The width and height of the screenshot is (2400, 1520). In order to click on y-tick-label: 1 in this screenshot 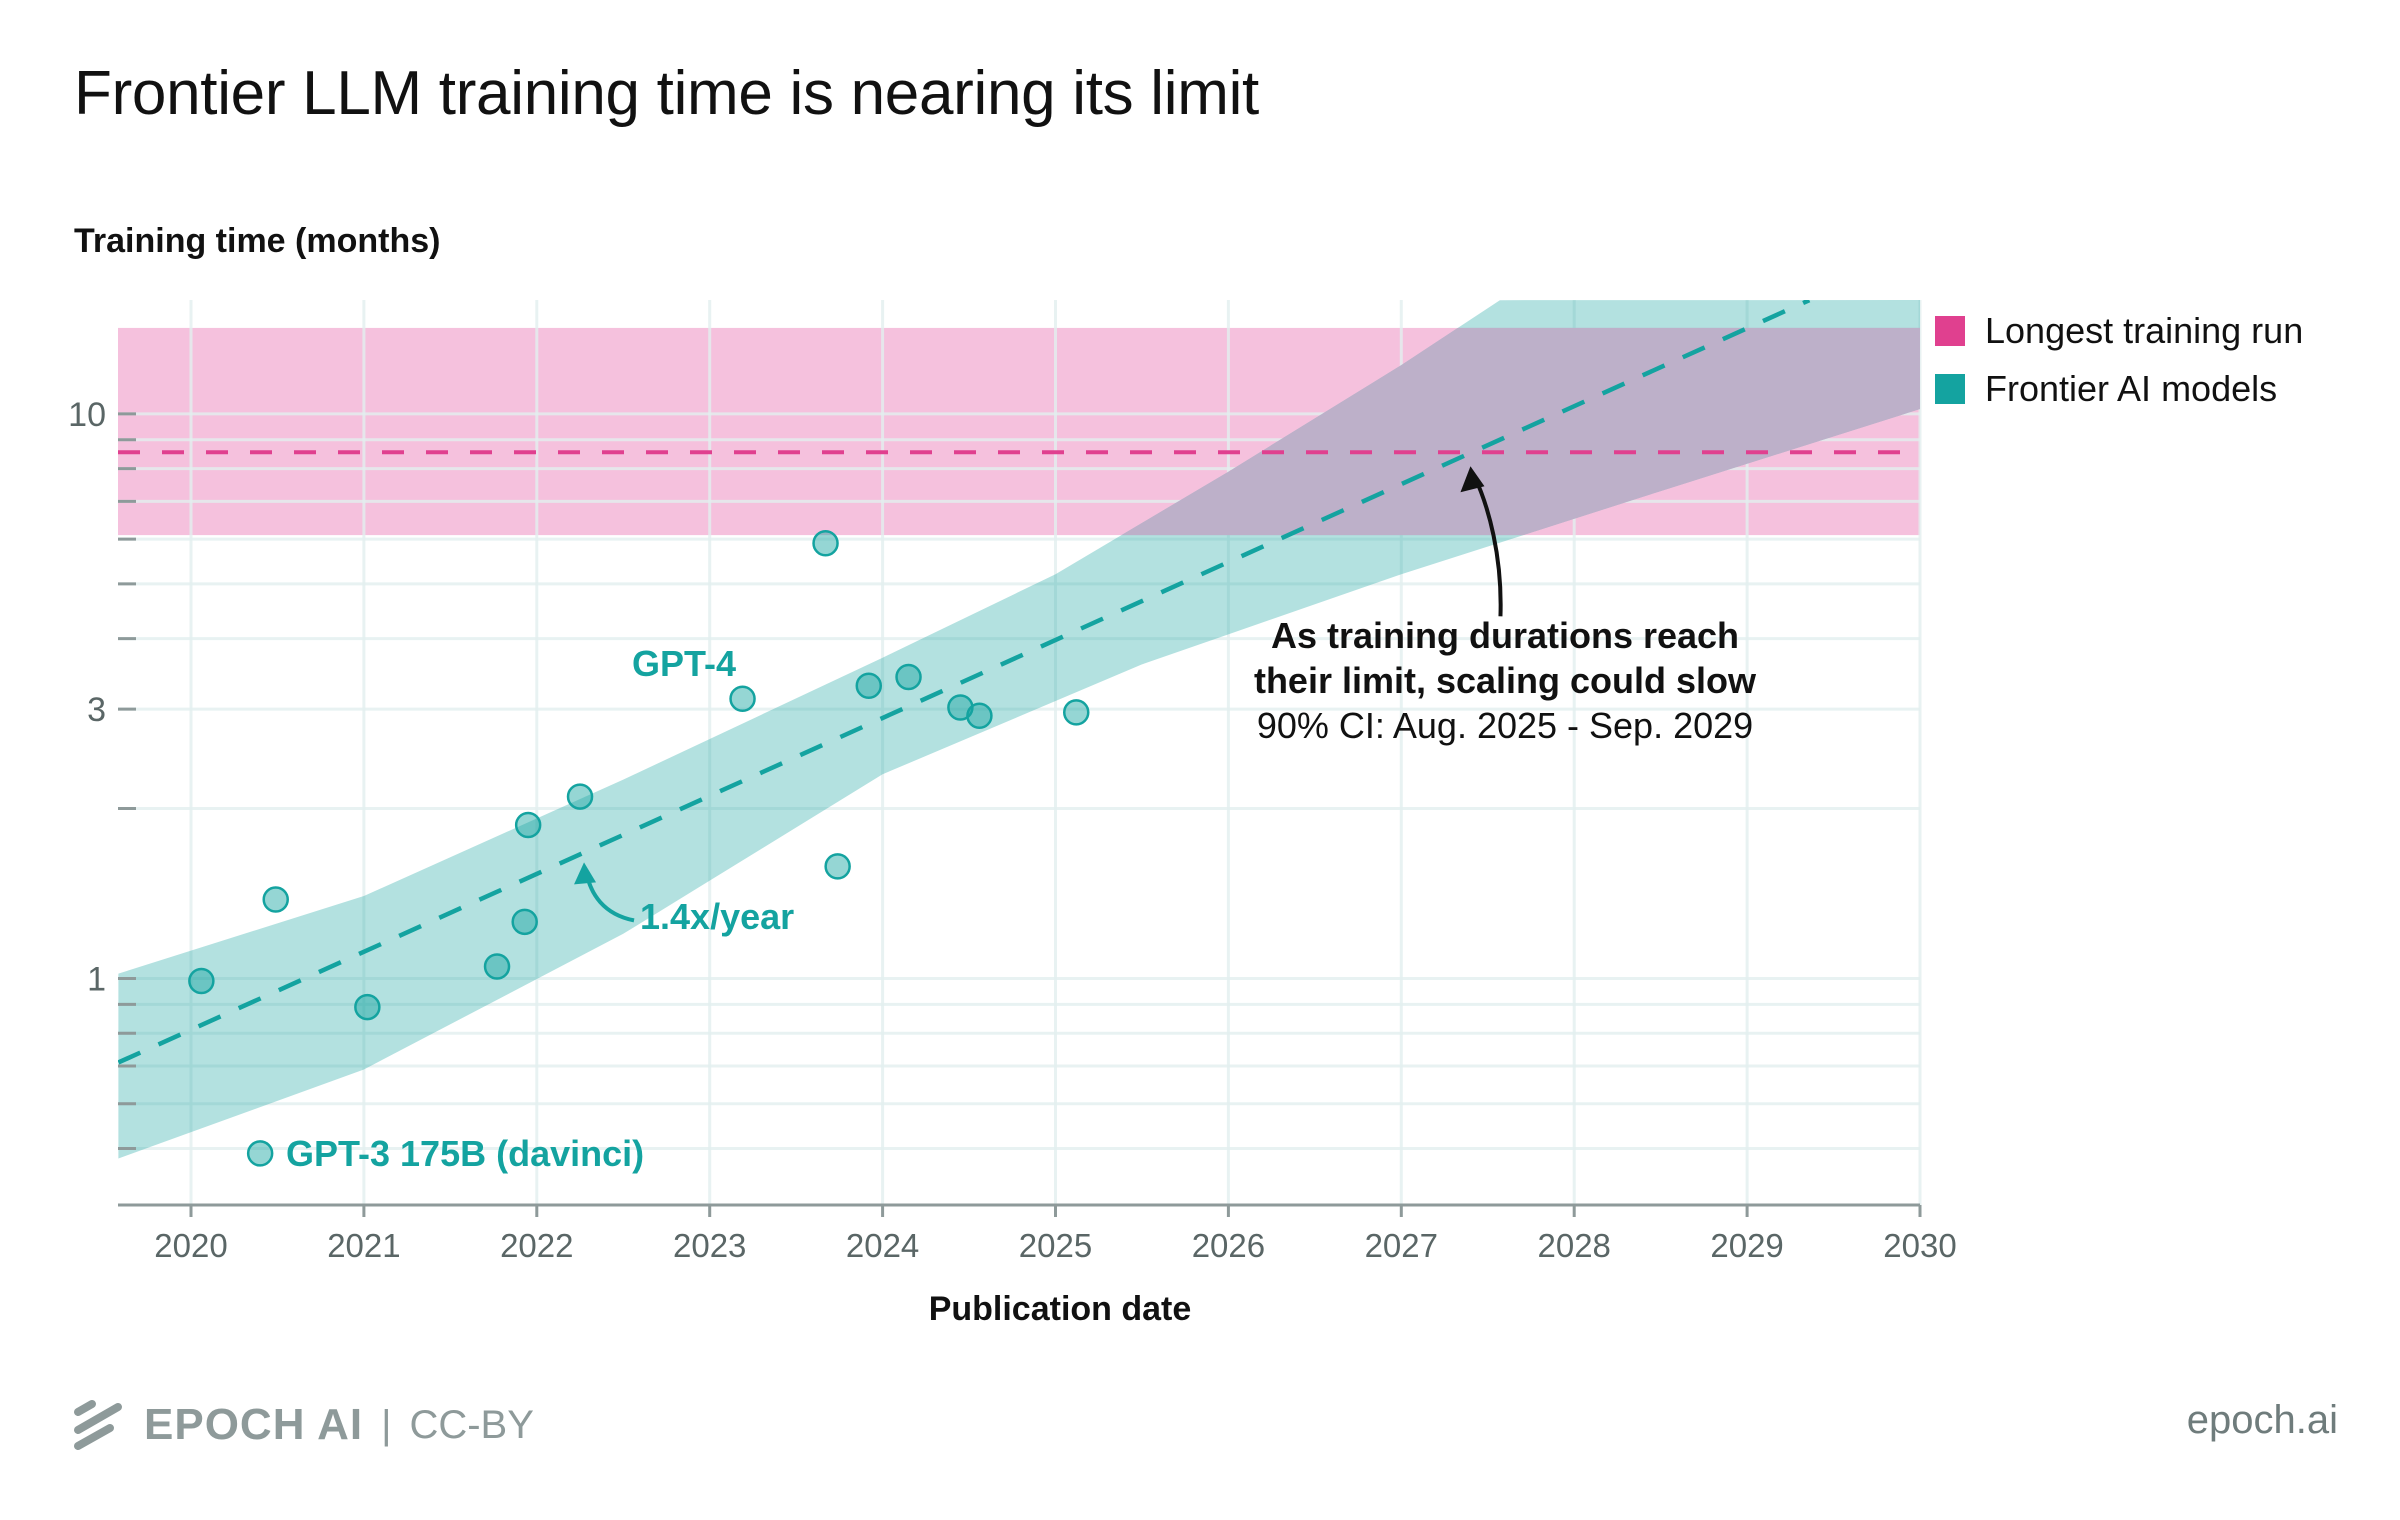, I will do `click(96, 980)`.